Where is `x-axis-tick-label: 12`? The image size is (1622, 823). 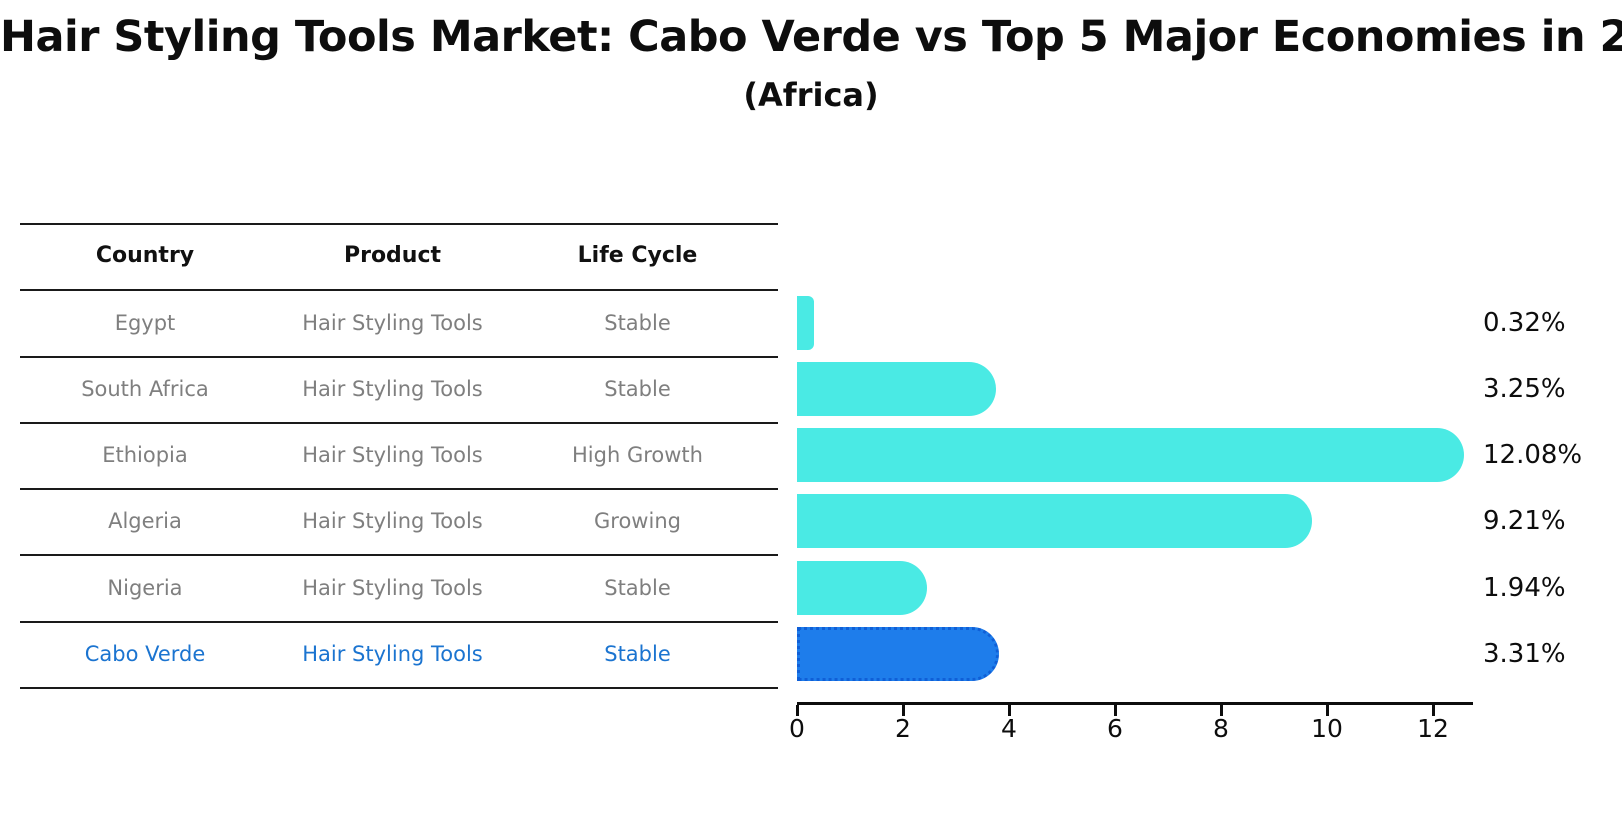
x-axis-tick-label: 12 is located at coordinates (1433, 728).